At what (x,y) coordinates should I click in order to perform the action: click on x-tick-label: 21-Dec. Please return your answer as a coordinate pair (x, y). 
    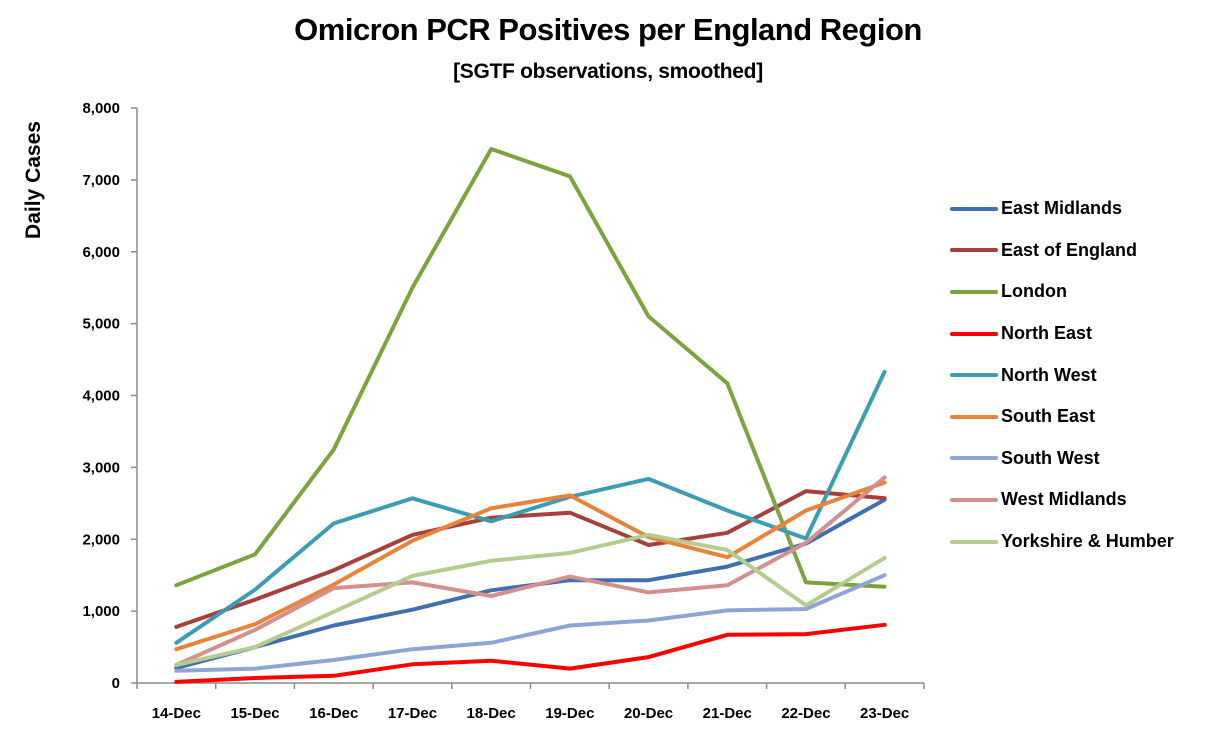
    Looking at the image, I should click on (727, 713).